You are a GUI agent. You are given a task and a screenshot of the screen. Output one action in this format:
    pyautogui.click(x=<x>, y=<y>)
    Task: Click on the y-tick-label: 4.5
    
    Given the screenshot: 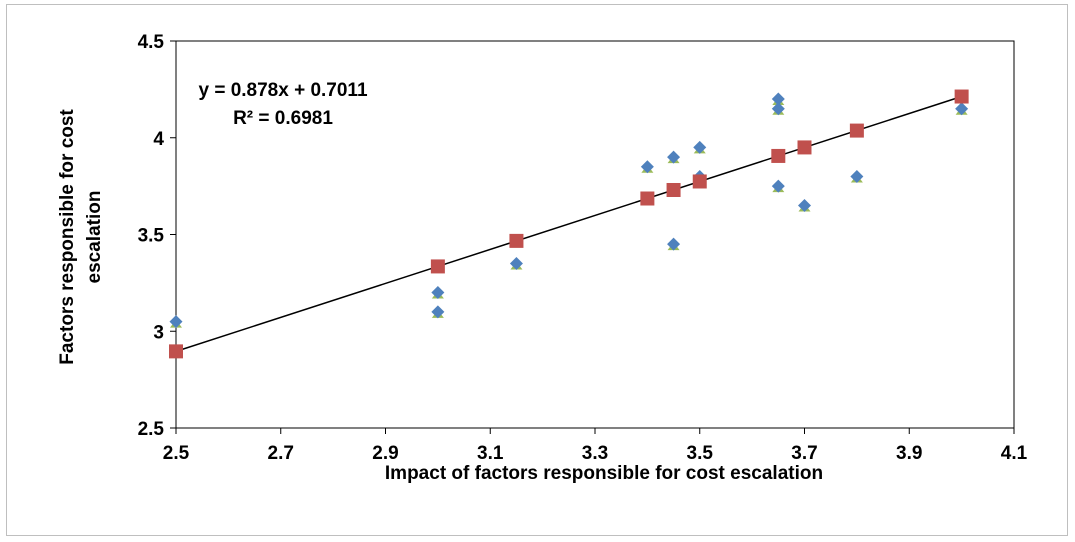 What is the action you would take?
    pyautogui.click(x=151, y=42)
    